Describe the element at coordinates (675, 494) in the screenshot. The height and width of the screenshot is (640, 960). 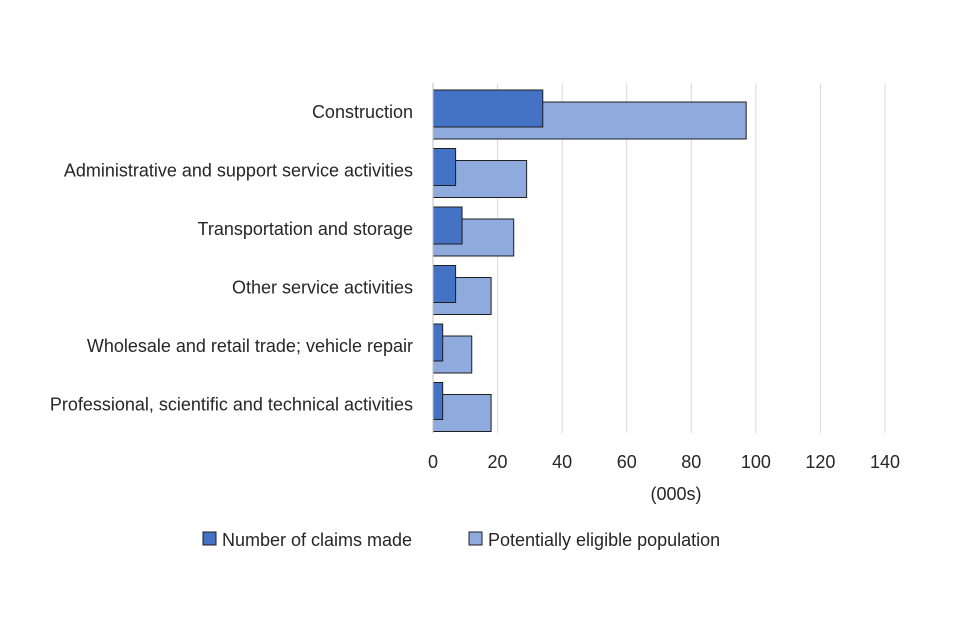
I see `x-axis-title: (000s)` at that location.